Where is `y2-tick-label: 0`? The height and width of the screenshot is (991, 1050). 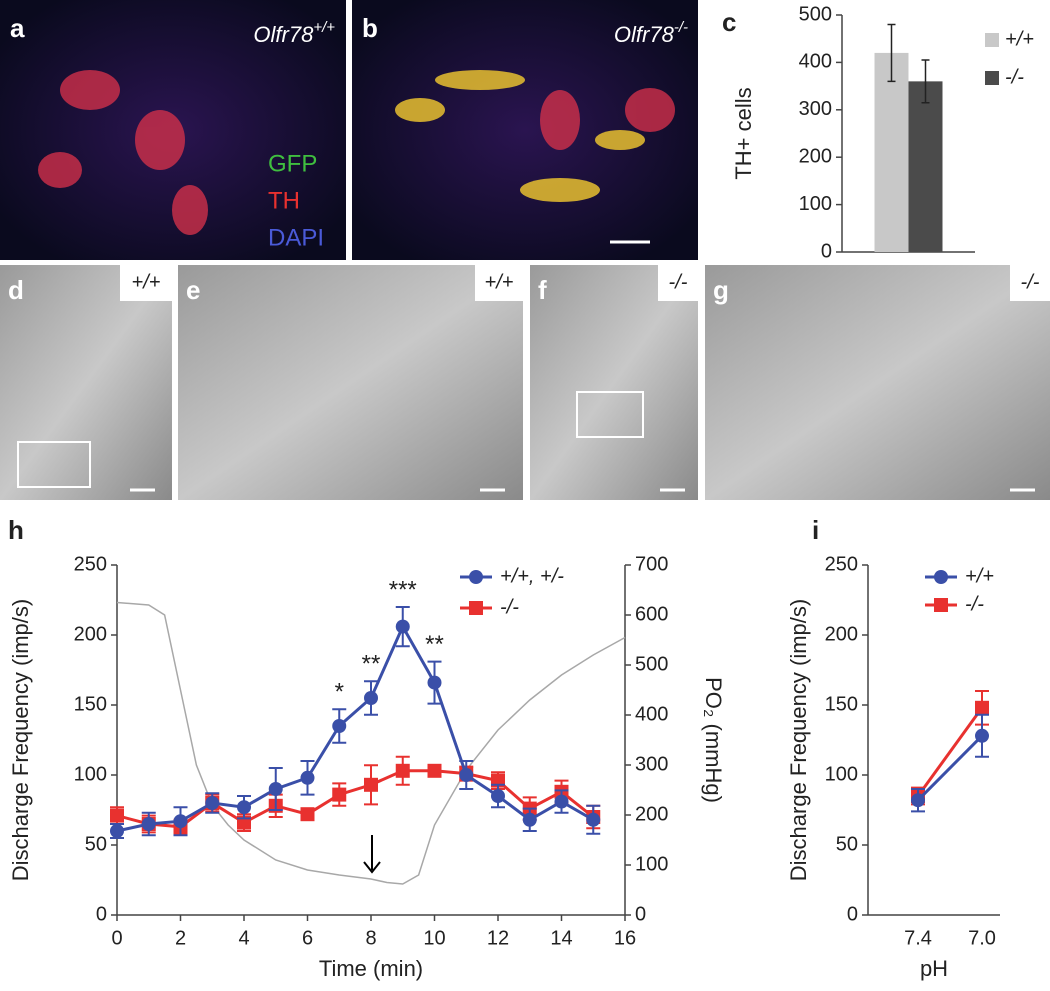 y2-tick-label: 0 is located at coordinates (640, 914).